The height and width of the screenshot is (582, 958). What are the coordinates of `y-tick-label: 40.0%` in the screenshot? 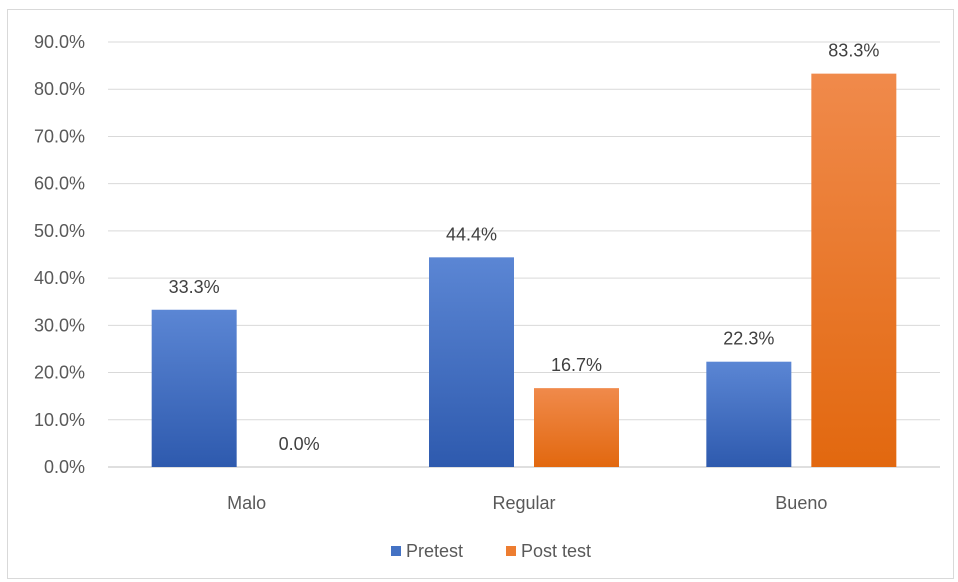 It's located at (59, 278).